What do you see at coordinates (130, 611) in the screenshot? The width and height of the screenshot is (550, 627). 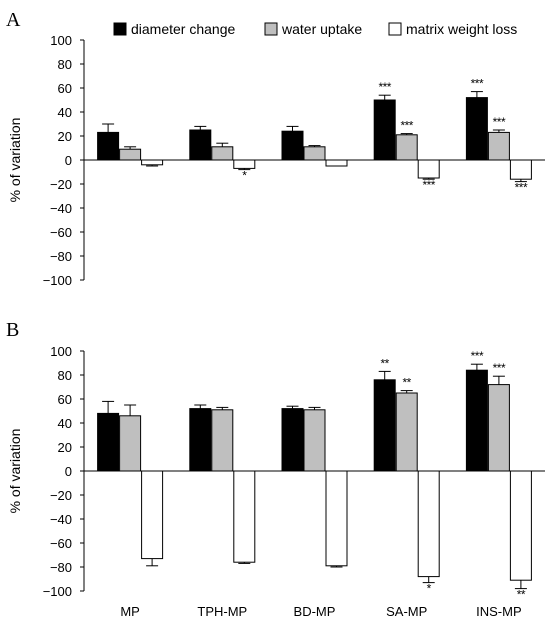 I see `x-tick-label: MP` at bounding box center [130, 611].